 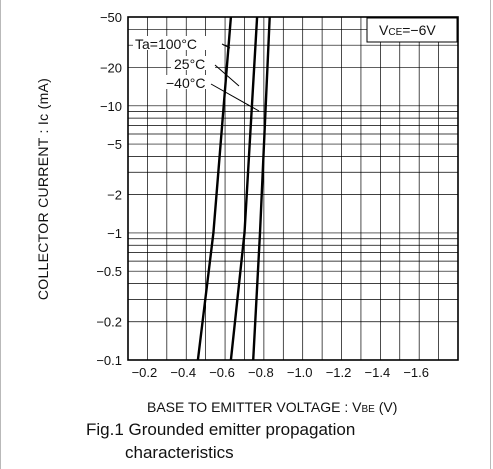 What do you see at coordinates (244, 188) in the screenshot?
I see `curve-ta-25c` at bounding box center [244, 188].